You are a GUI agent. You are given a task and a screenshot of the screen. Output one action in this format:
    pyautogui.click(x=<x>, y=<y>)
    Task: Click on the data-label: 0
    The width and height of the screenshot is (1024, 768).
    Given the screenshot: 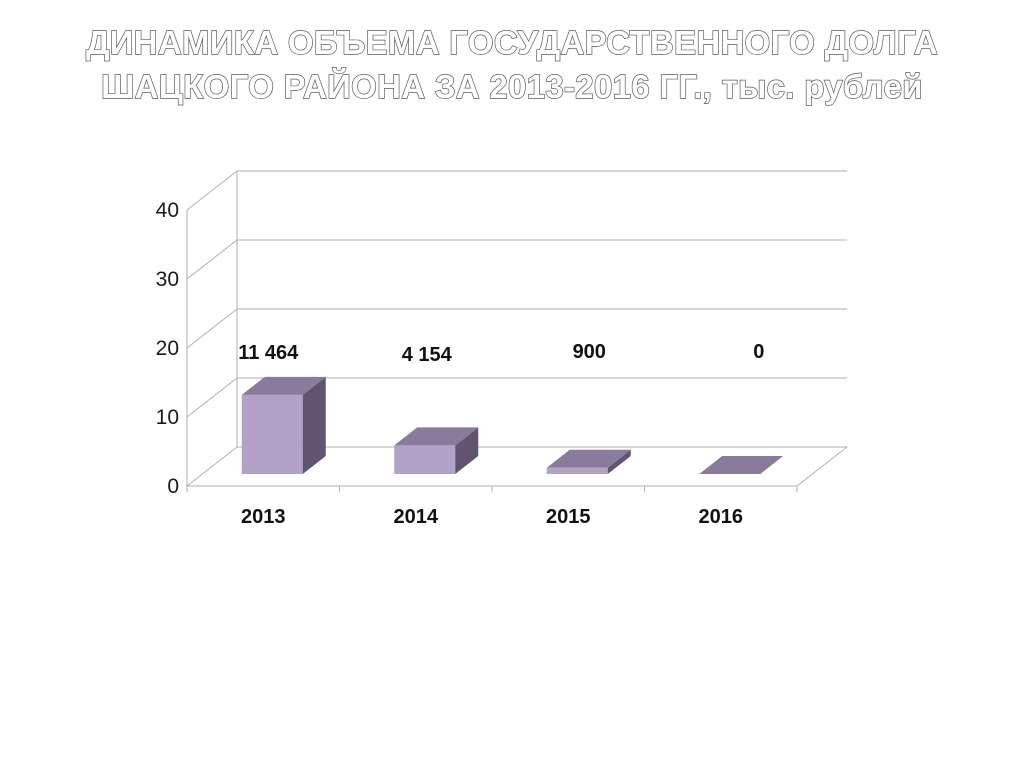 What is the action you would take?
    pyautogui.click(x=758, y=352)
    